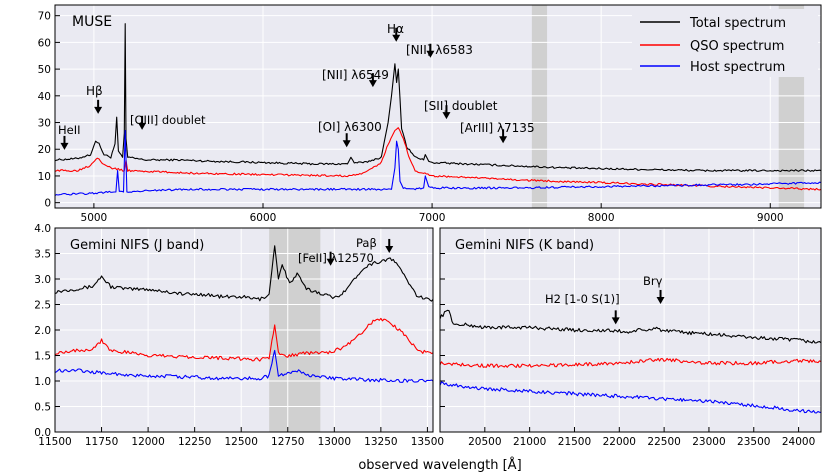 The image size is (830, 475). I want to click on annotation-pabeta: Paβ, so click(366, 243).